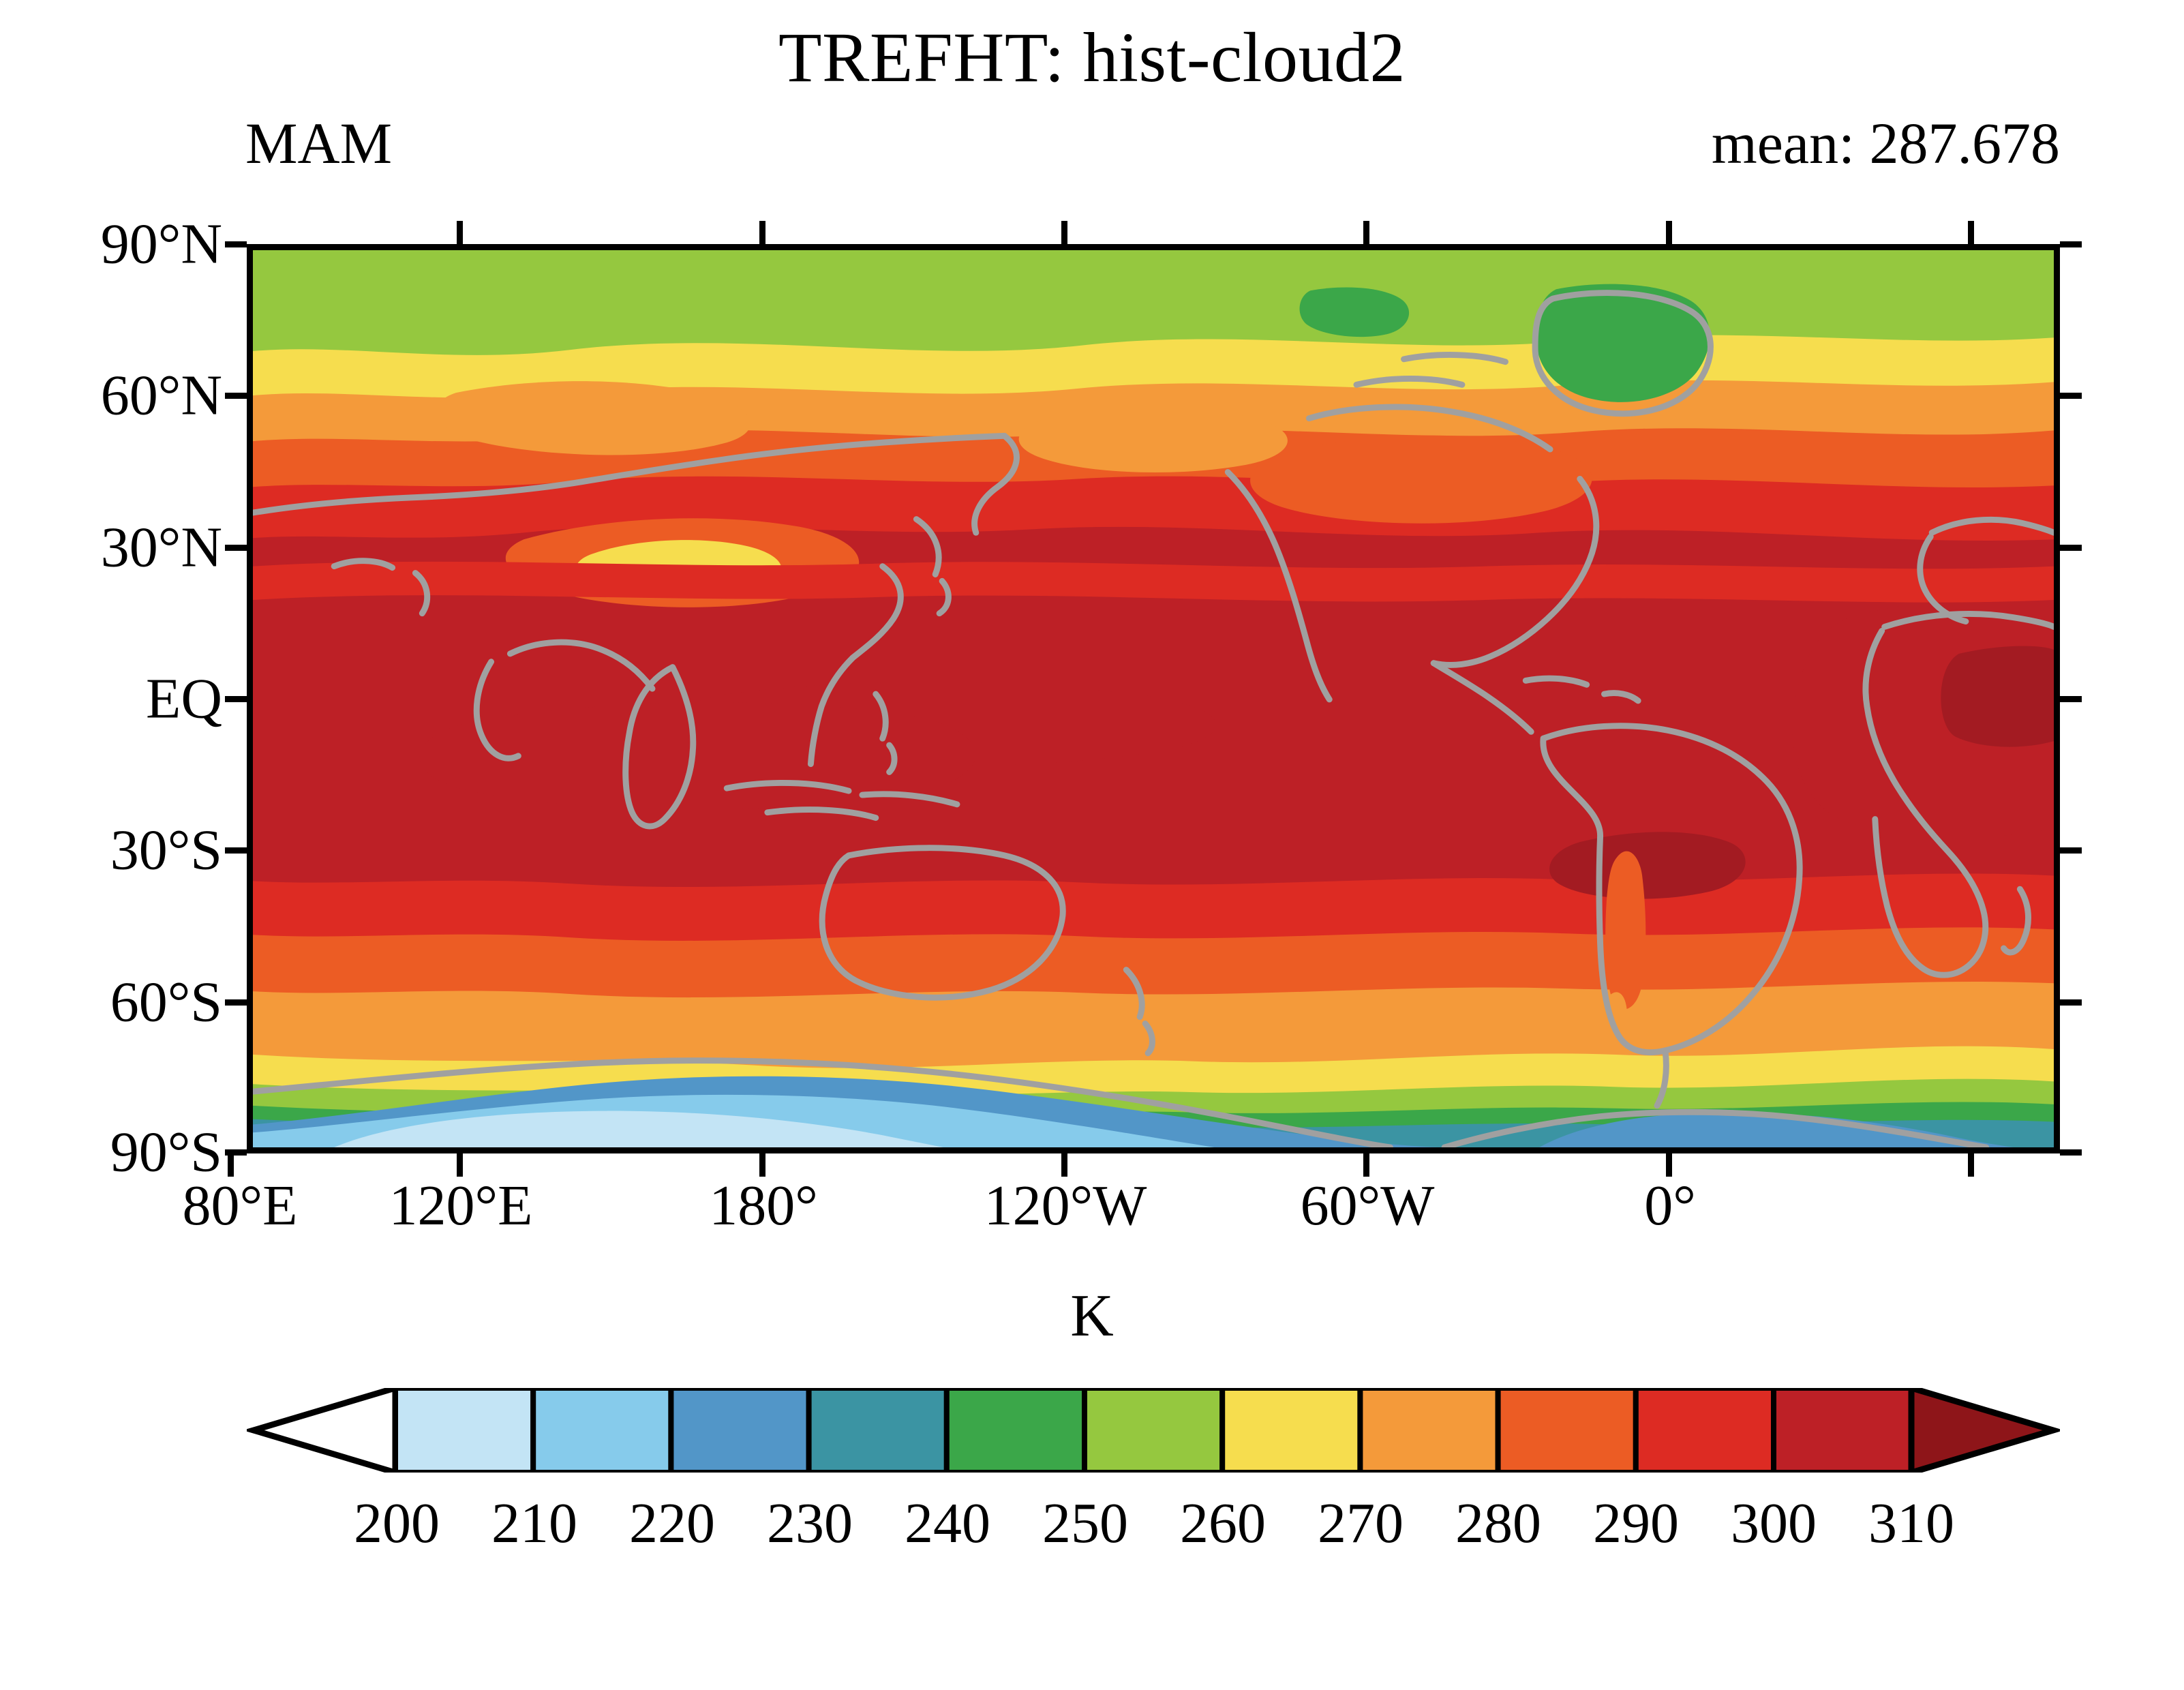  I want to click on y-tick-label-90s: 90°S, so click(166, 1152).